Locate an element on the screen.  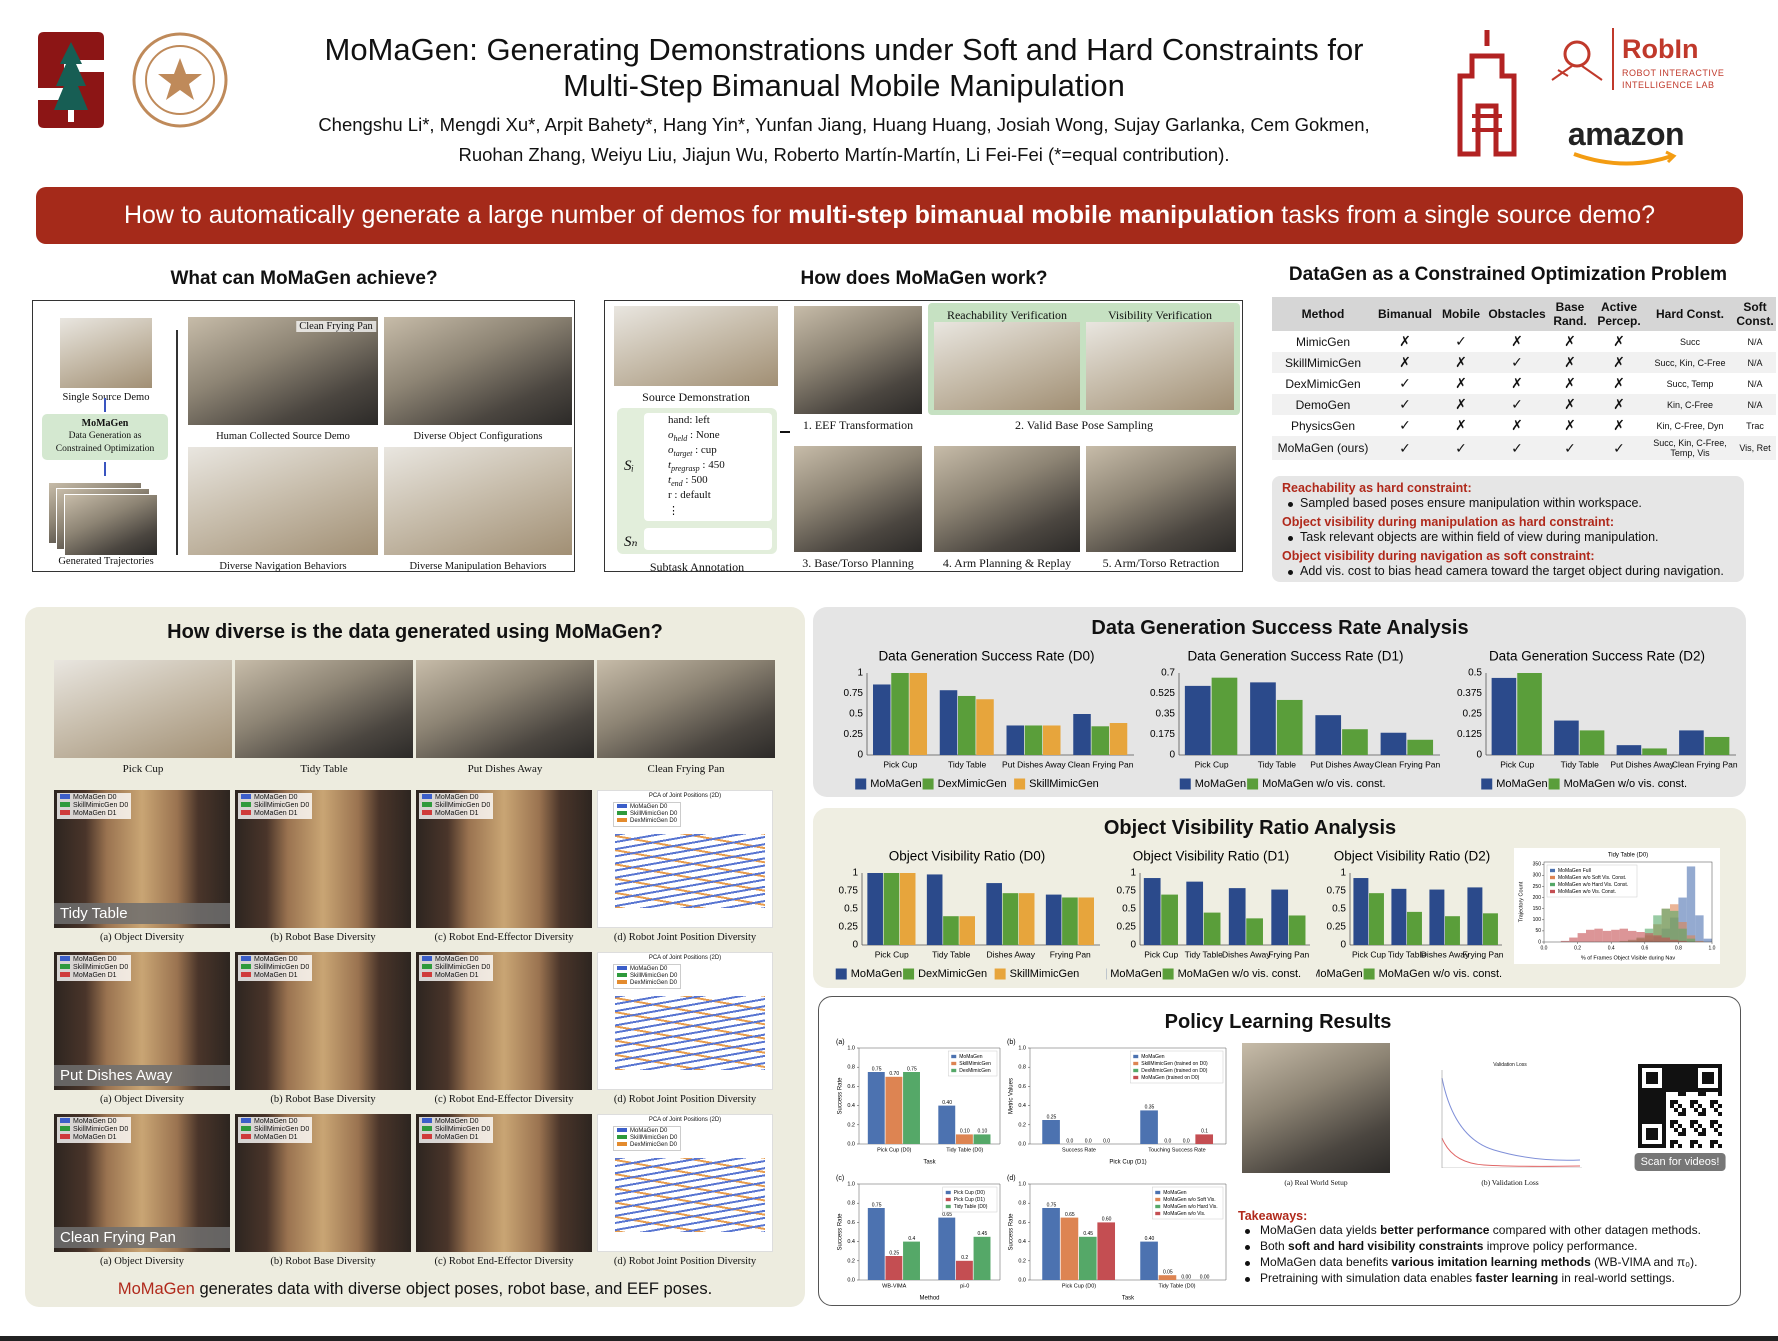
text-segment: better performance is located at coordinates (1435, 1230).